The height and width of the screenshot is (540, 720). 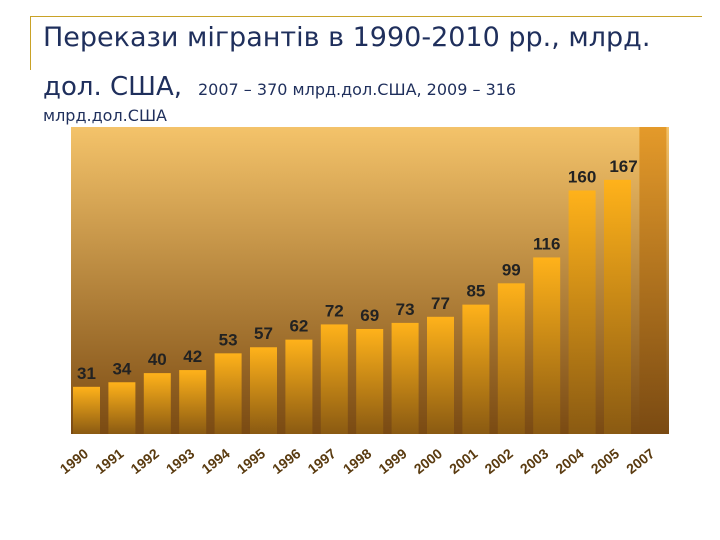 What do you see at coordinates (334, 310) in the screenshot?
I see `data-label-1997: 72` at bounding box center [334, 310].